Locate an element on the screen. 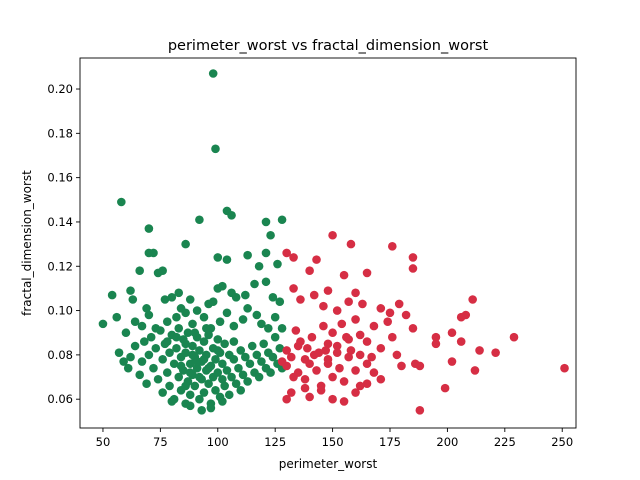 The height and width of the screenshot is (480, 640). y-tick-label: 0.06 is located at coordinates (60, 399).